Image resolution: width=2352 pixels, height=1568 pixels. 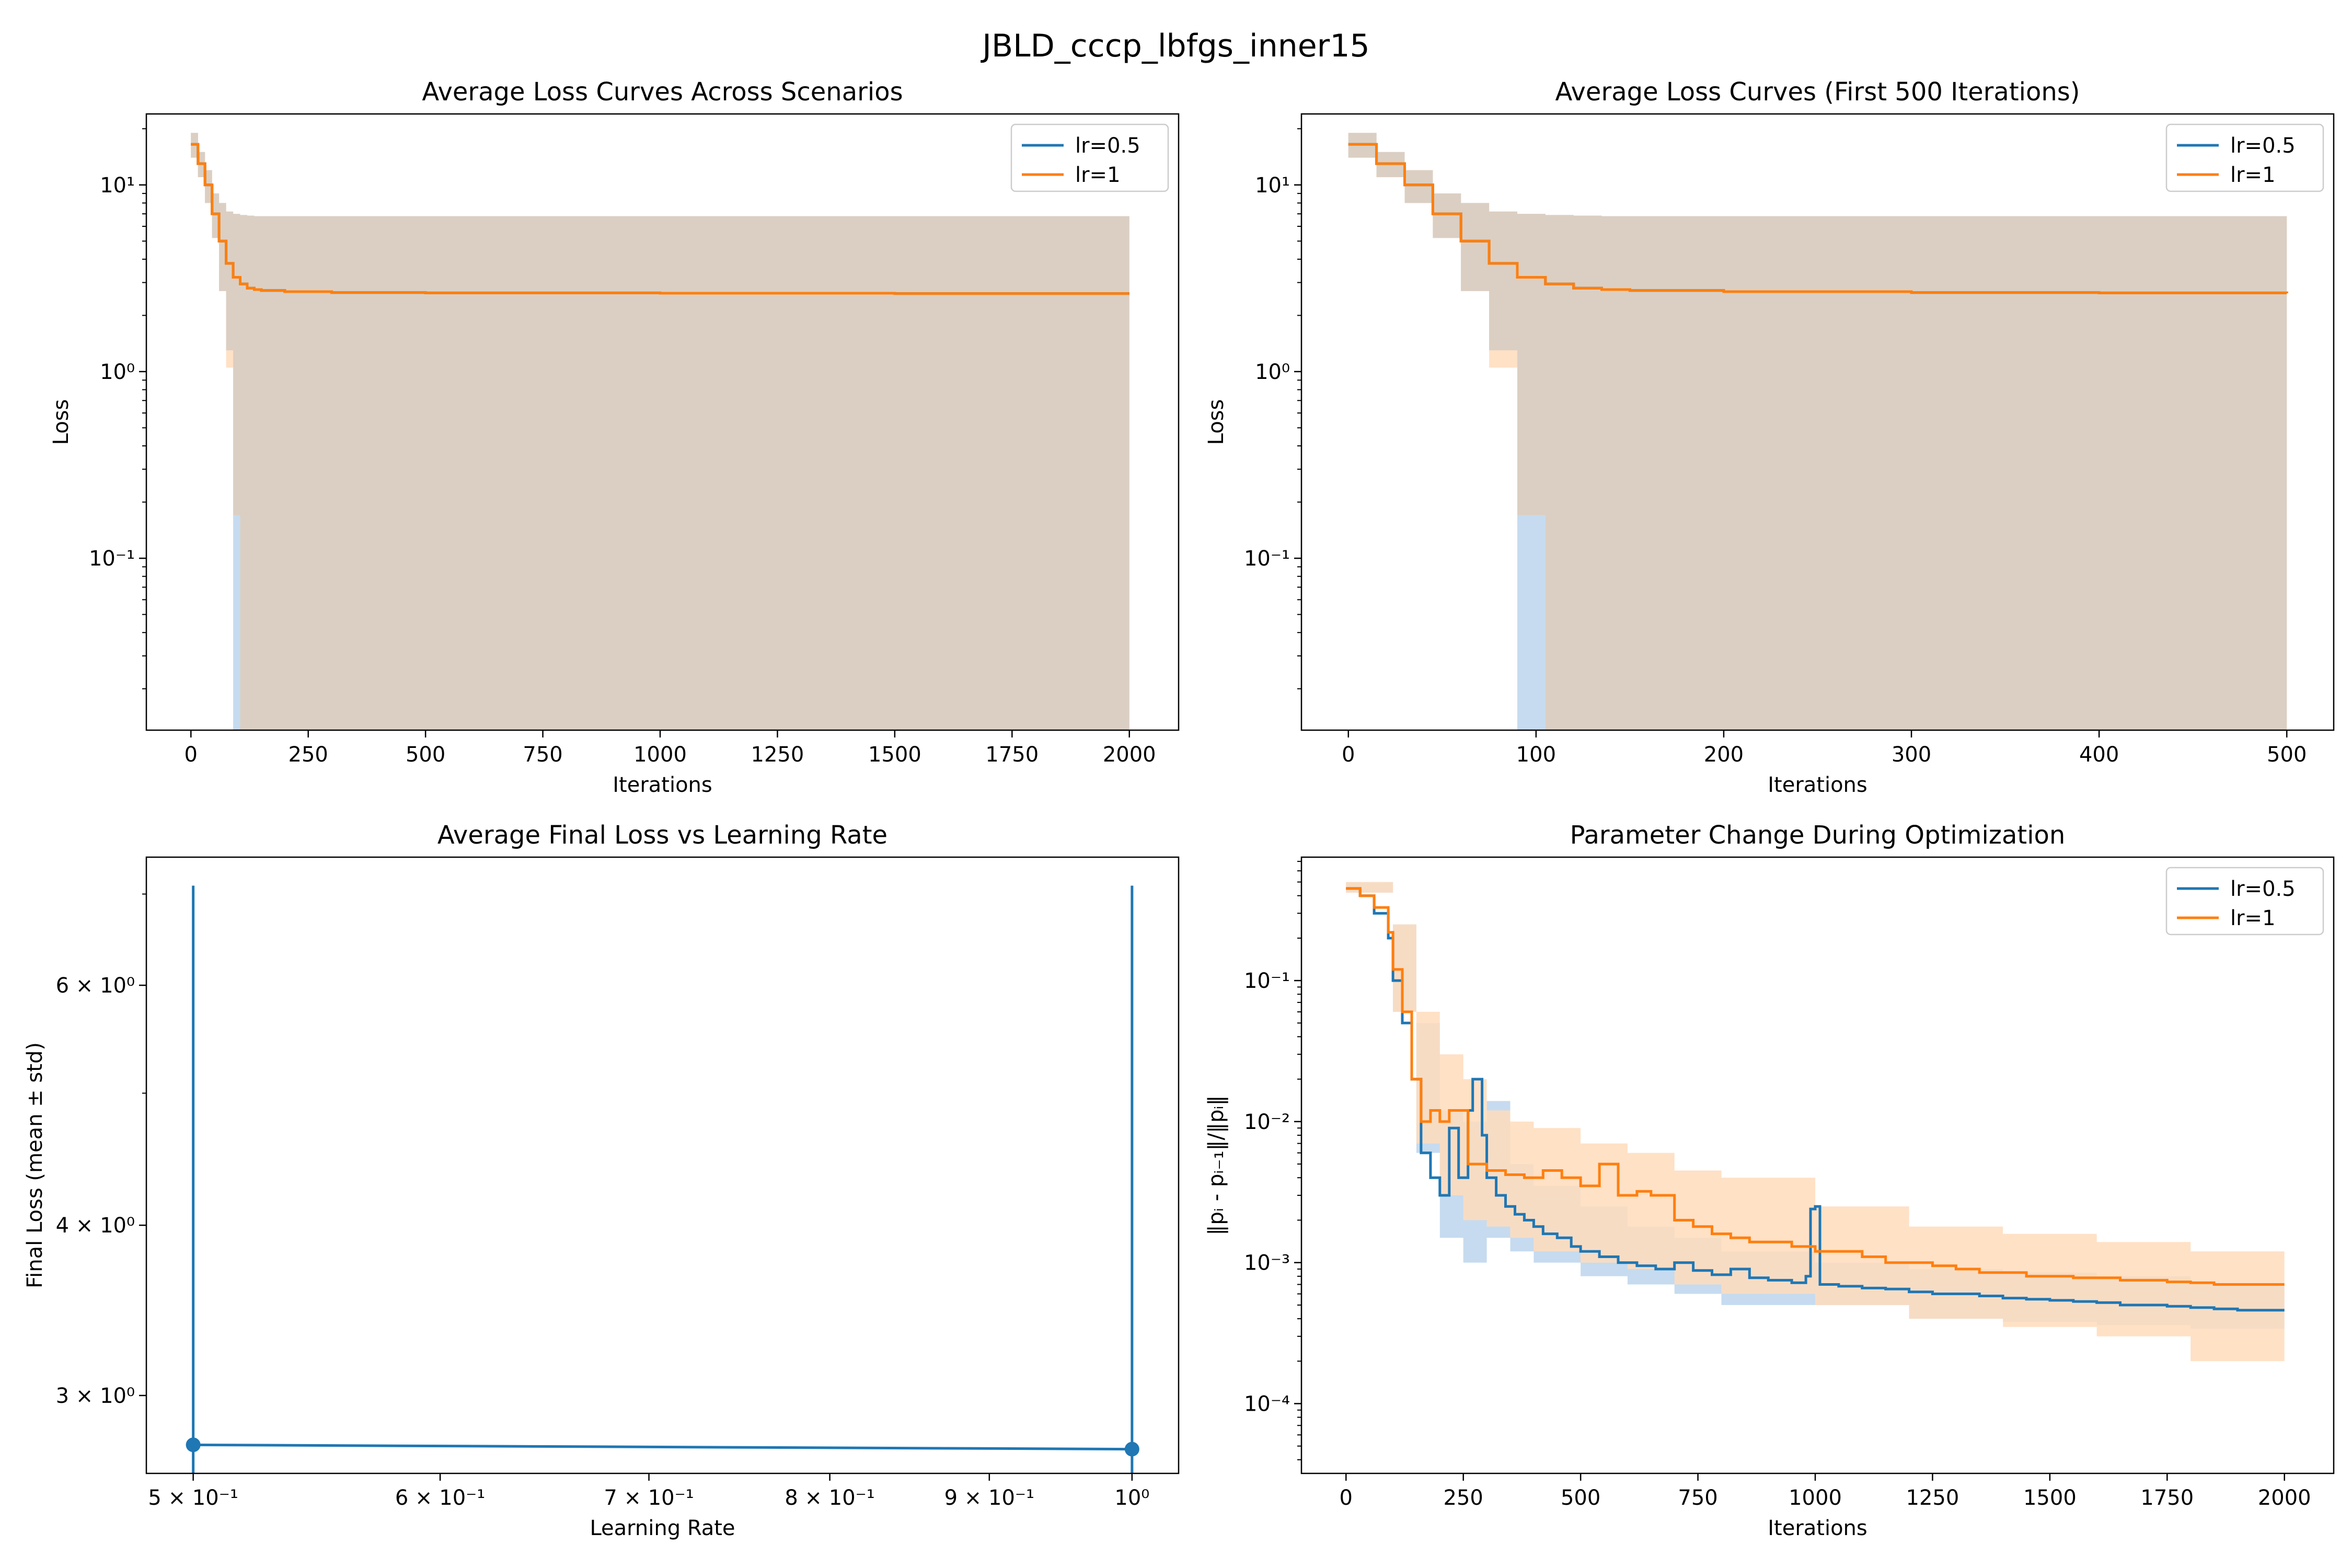 I want to click on x-tick-label: 200, so click(x=1724, y=755).